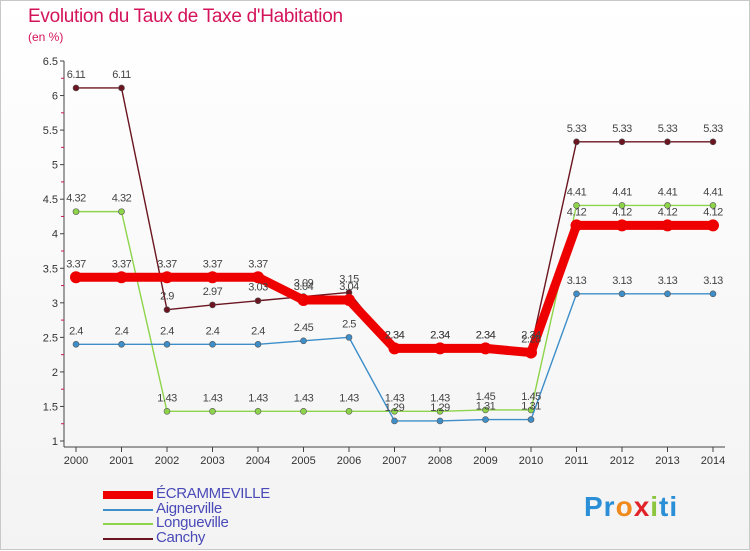  Describe the element at coordinates (50, 131) in the screenshot. I see `y-tick-label: 5.5` at that location.